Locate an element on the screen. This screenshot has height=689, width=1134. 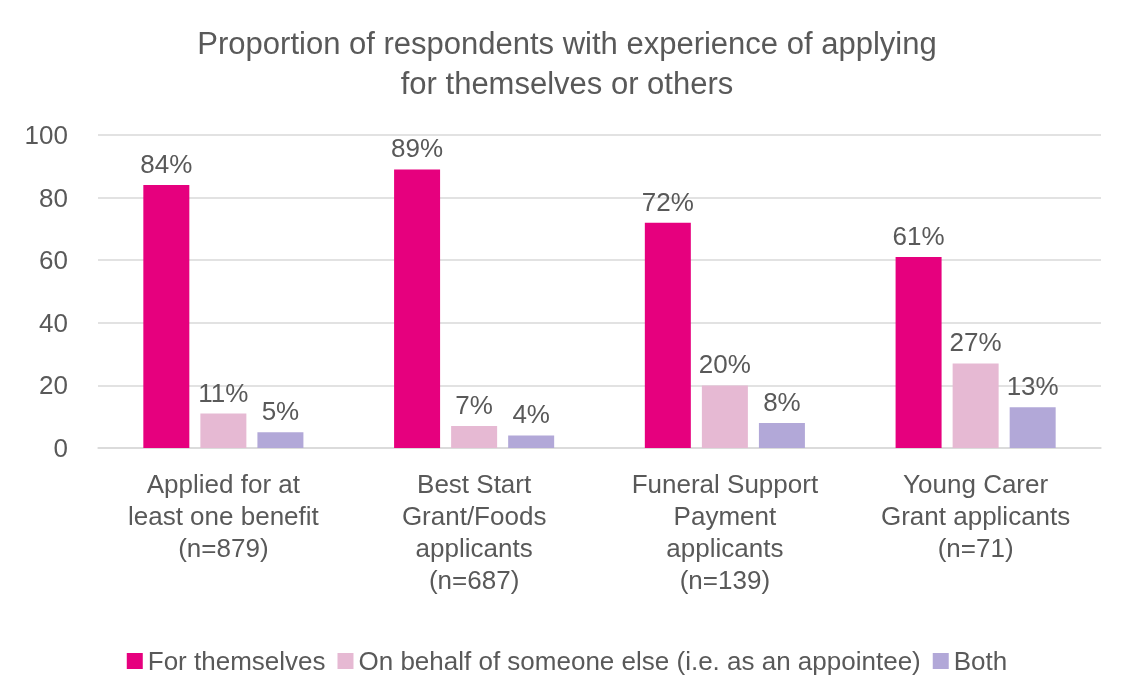
legend-label: For themselves is located at coordinates (236, 661).